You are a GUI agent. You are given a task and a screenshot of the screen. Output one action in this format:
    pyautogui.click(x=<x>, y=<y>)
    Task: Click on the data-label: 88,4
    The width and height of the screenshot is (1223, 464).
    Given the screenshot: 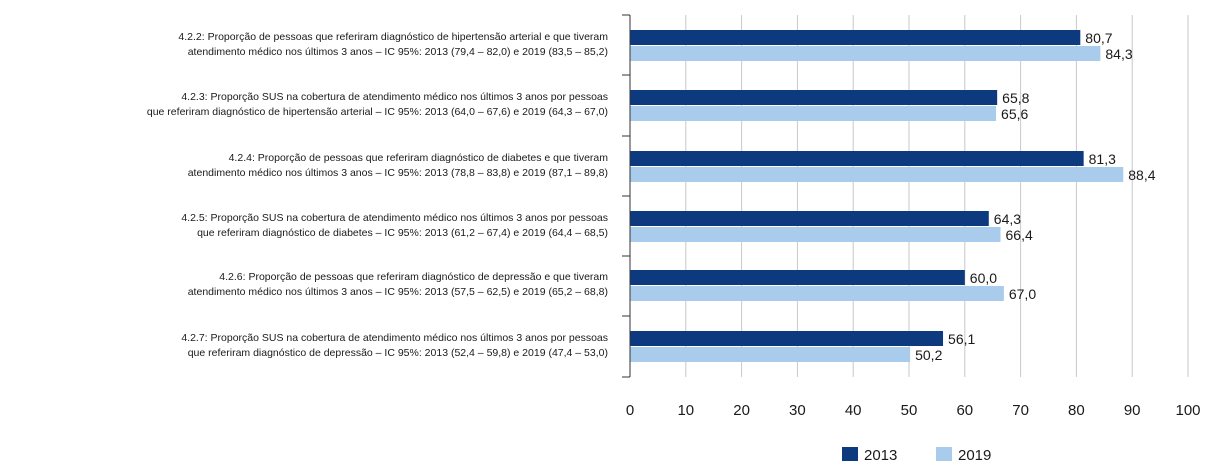 What is the action you would take?
    pyautogui.click(x=1141, y=175)
    